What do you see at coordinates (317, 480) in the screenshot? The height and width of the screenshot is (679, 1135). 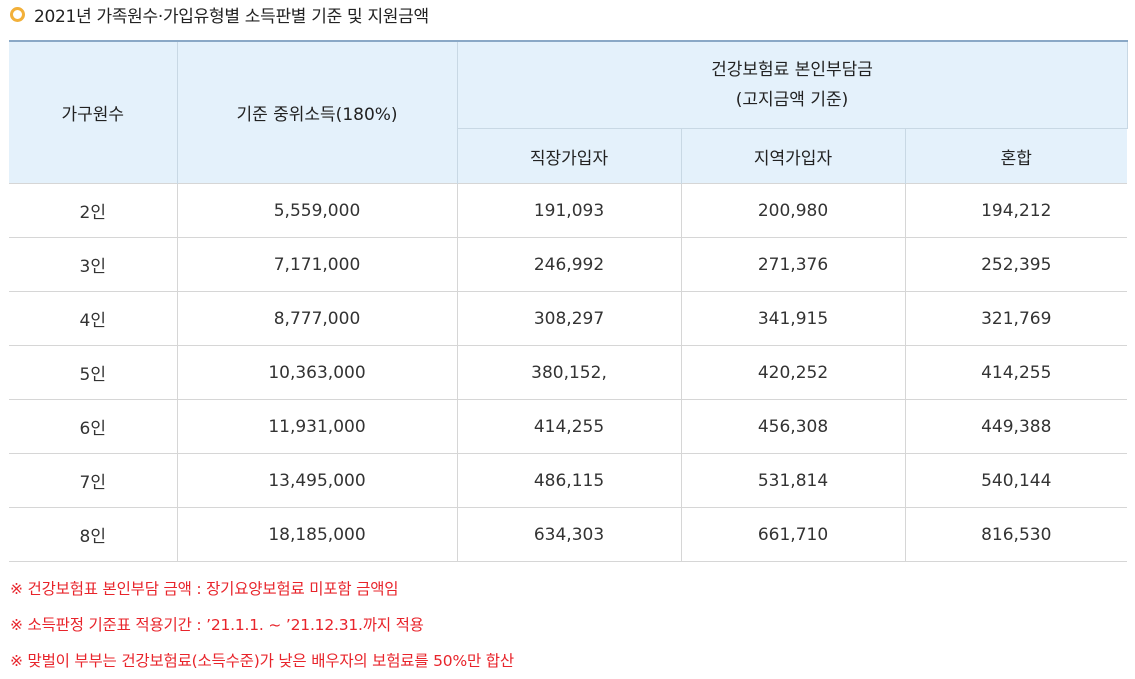 I see `cell-median-income: 13,495,000` at bounding box center [317, 480].